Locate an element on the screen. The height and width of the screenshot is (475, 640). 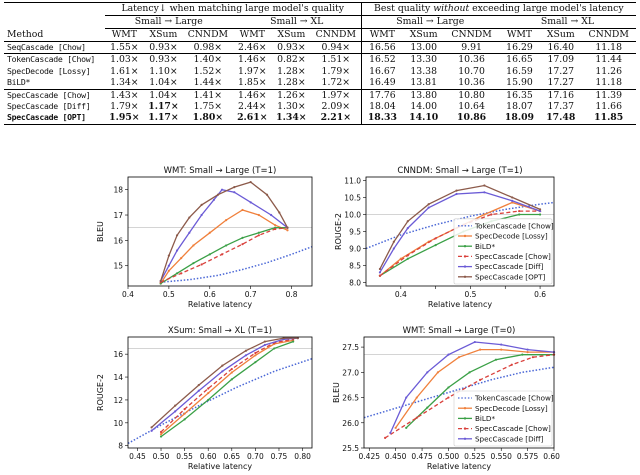
legend-label: TokenCascade [Chow] is located at coordinates (514, 225).